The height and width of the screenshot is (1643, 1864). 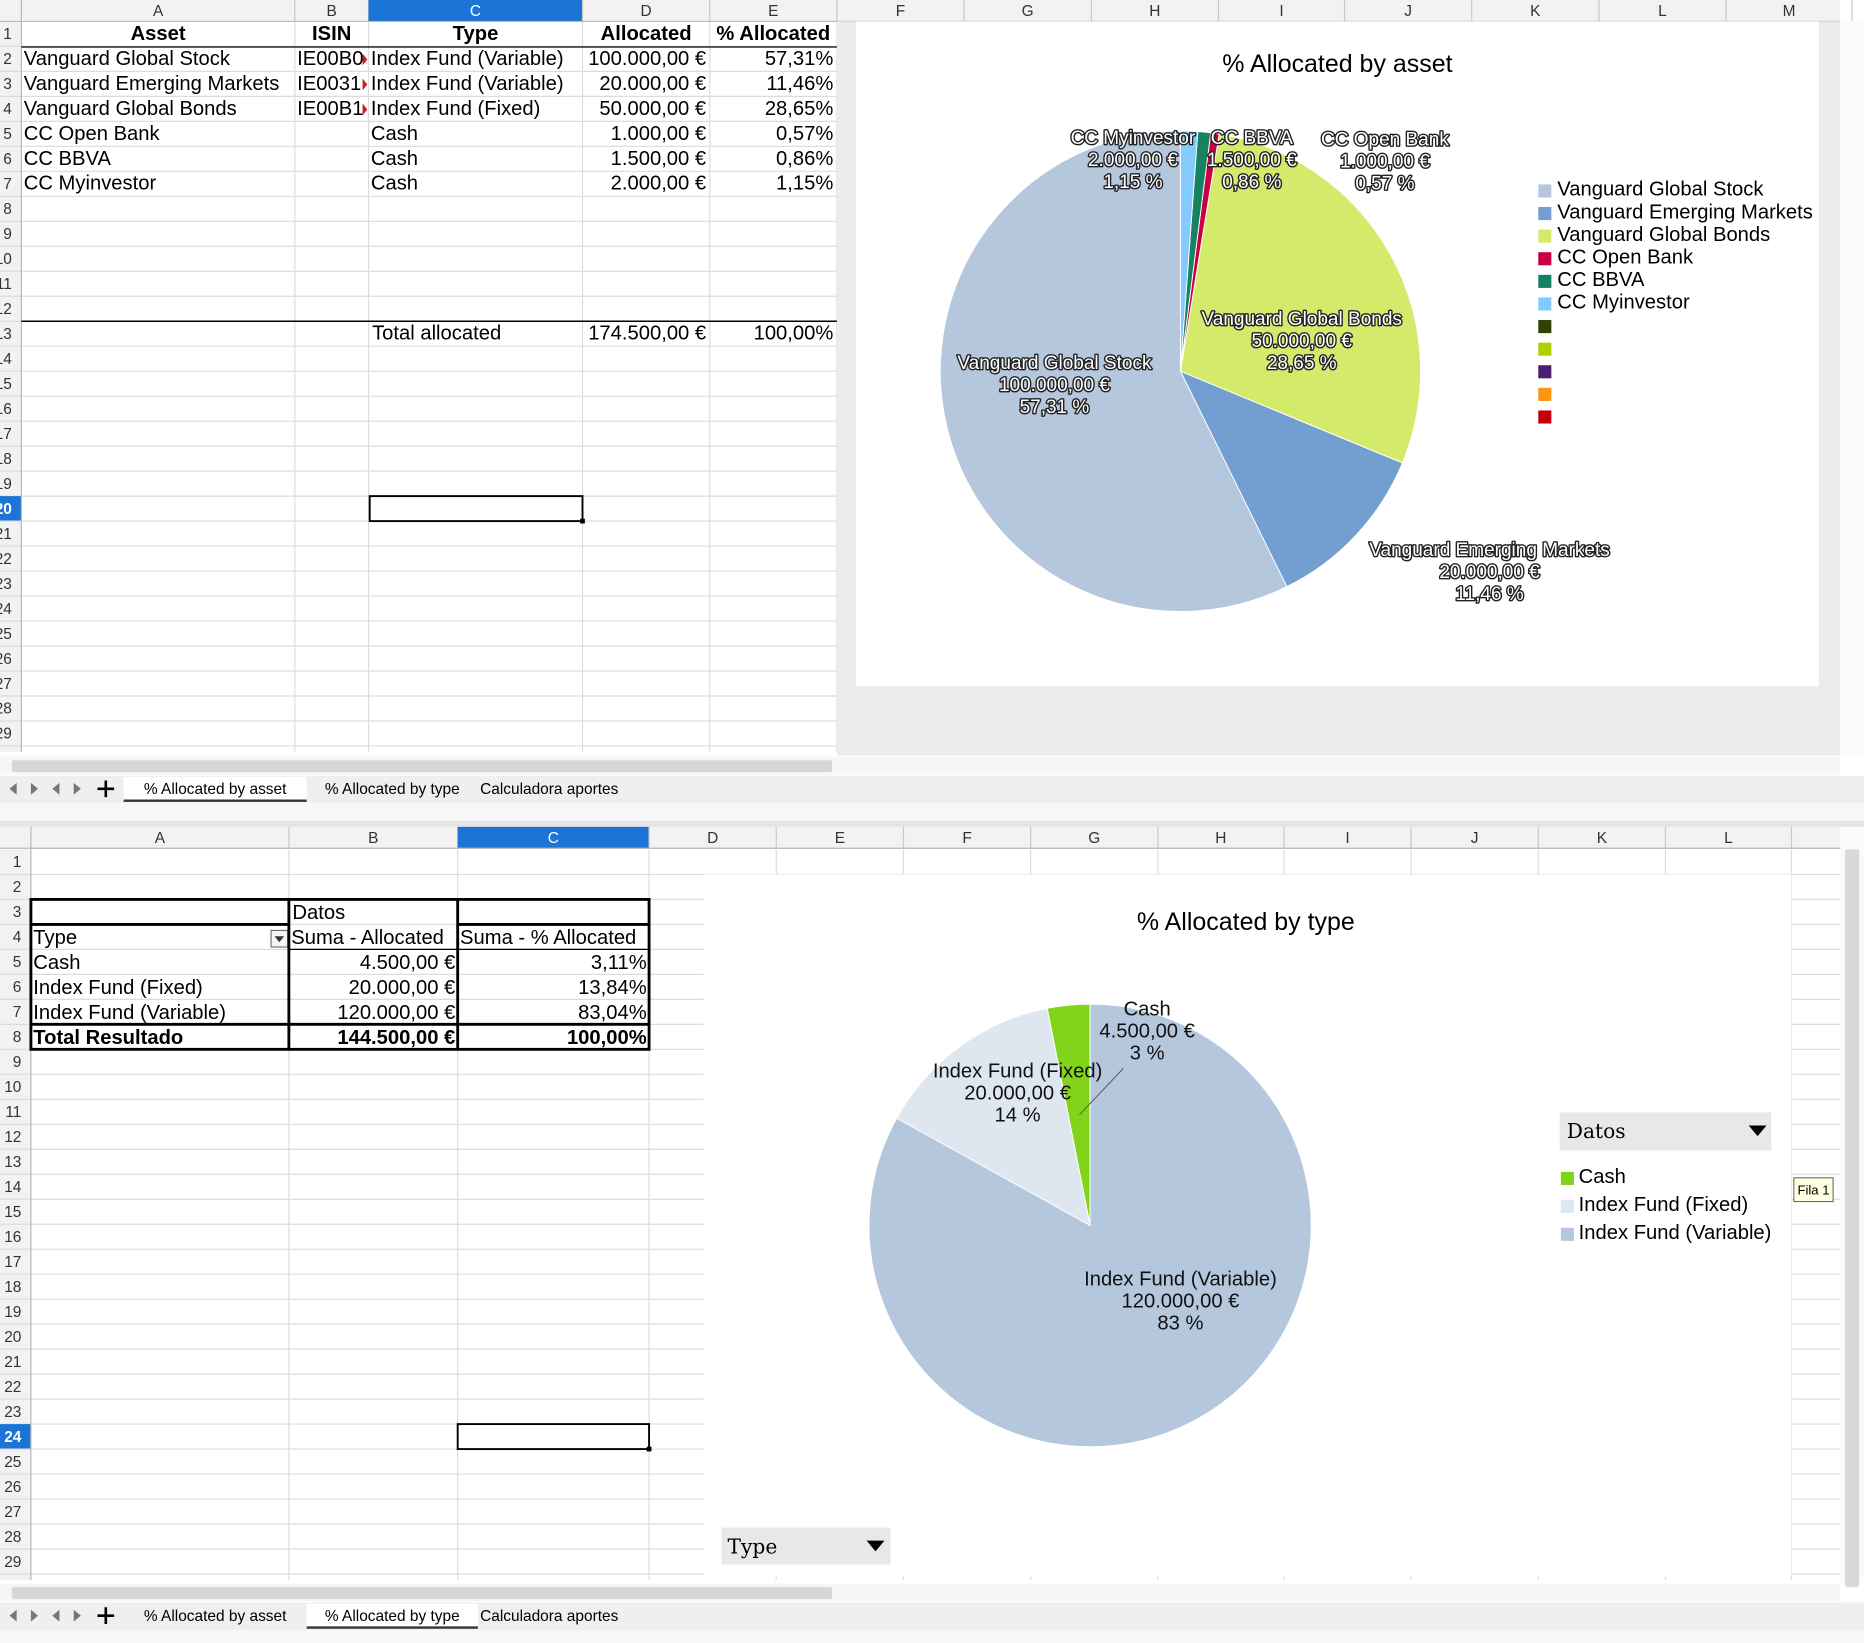 What do you see at coordinates (1385, 161) in the screenshot?
I see `slice-label: 1.000,00 €` at bounding box center [1385, 161].